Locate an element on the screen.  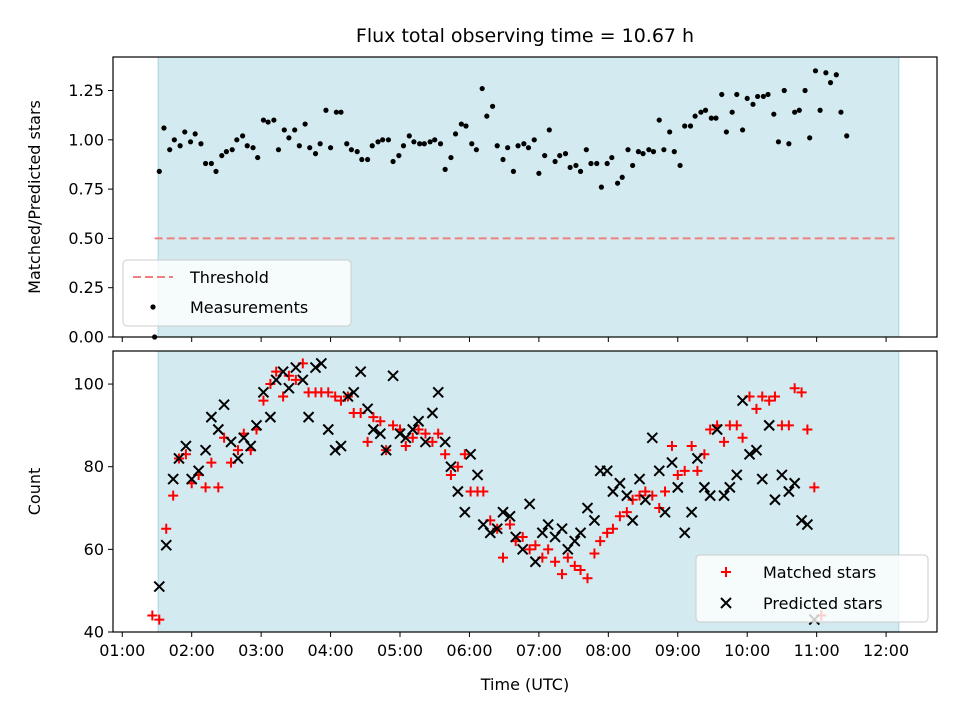
legend-predicted-swatch is located at coordinates (726, 603).